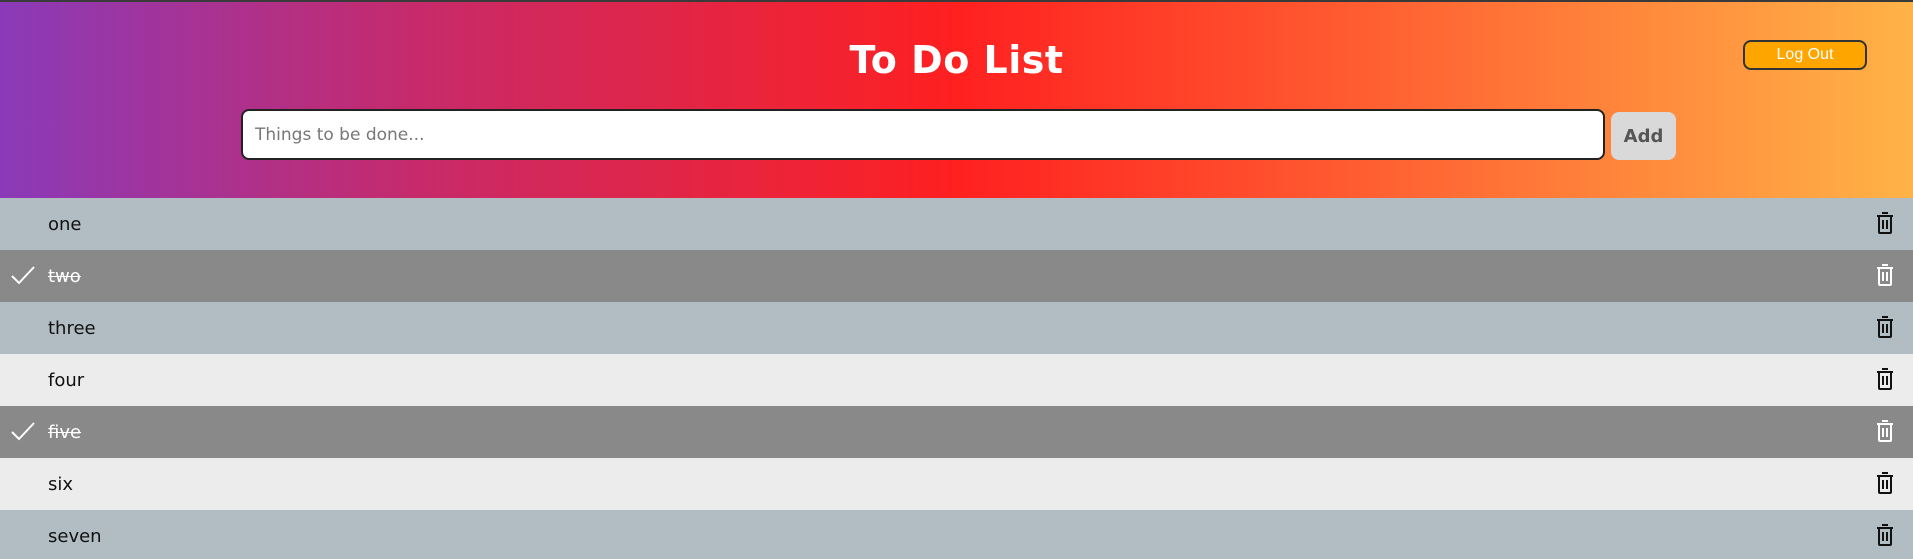  I want to click on add-button: Add, so click(1643, 136).